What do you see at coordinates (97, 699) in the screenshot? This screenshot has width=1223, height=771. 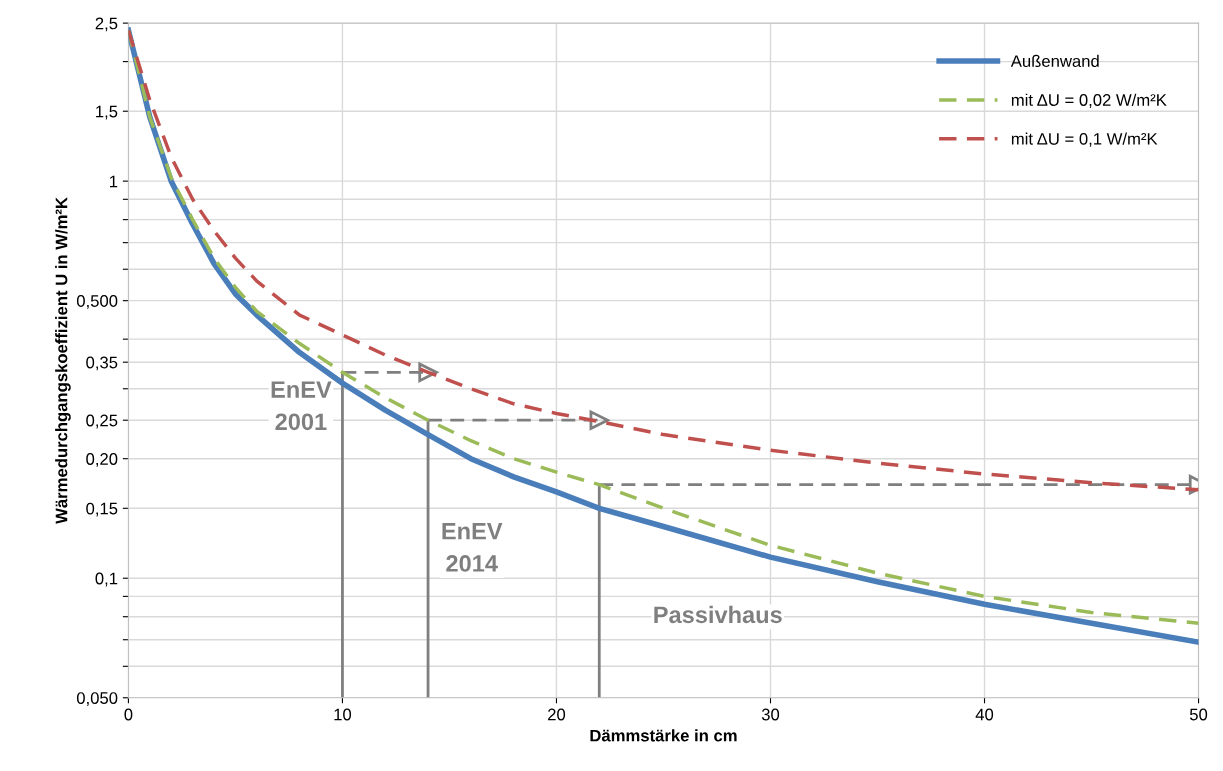 I see `y-tick-label: 0,050` at bounding box center [97, 699].